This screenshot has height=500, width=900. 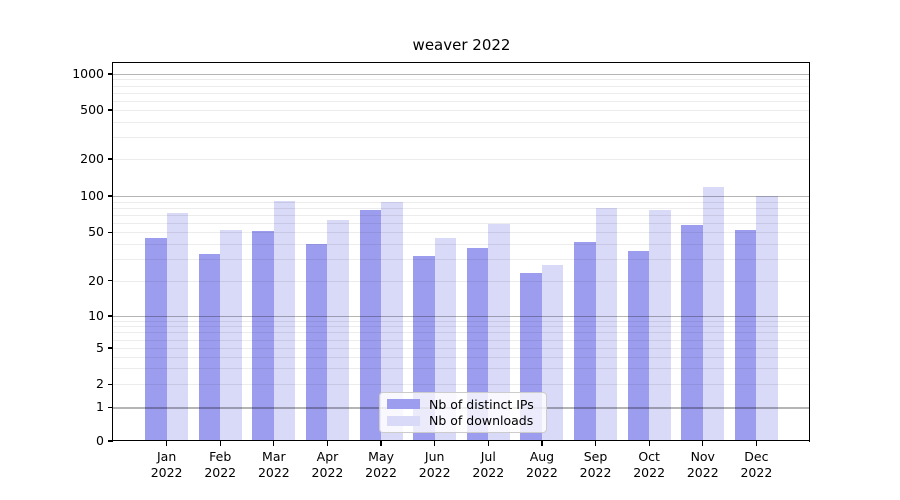 What do you see at coordinates (273, 464) in the screenshot?
I see `x-tick-label: Mar 2022` at bounding box center [273, 464].